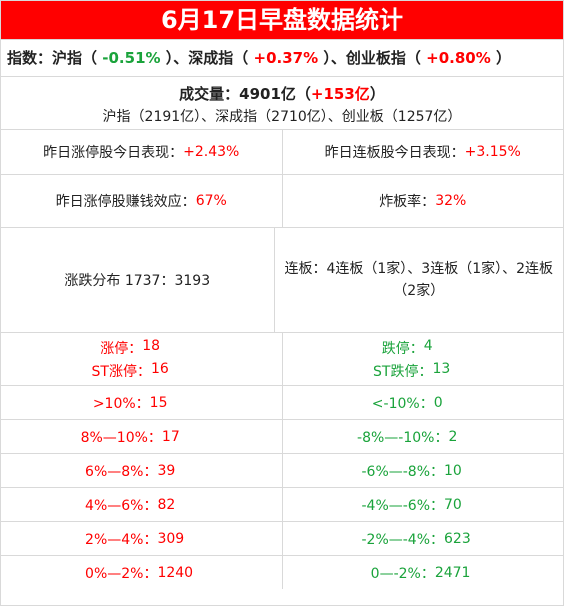  What do you see at coordinates (418, 280) in the screenshot?
I see `consecutive-boards: 连板：4连板（1家）、3连板（1家）、2连板（2家）` at bounding box center [418, 280].